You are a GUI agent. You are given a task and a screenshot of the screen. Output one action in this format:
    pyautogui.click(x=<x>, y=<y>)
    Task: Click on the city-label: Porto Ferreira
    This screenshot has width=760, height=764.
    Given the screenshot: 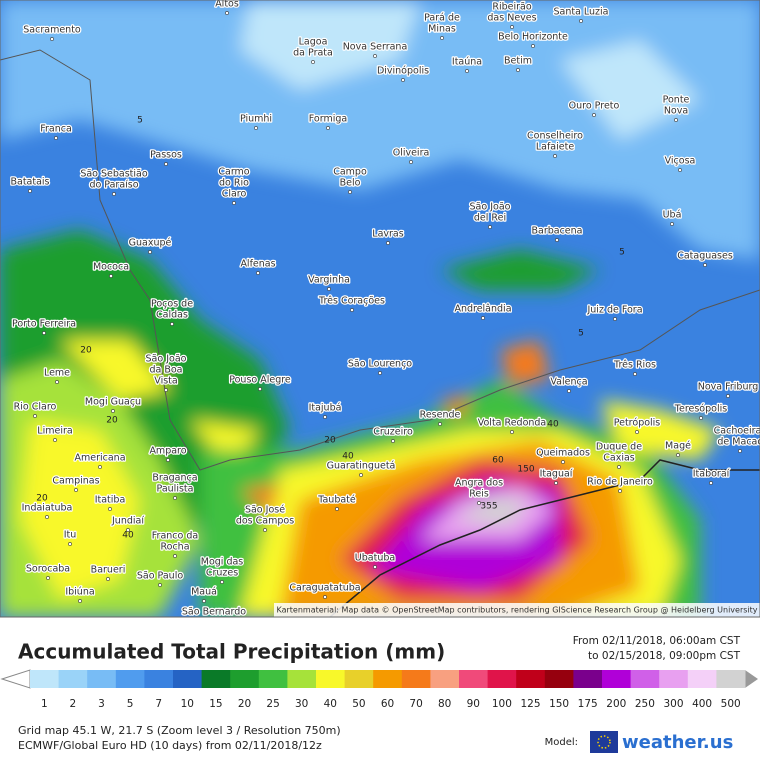 What is the action you would take?
    pyautogui.click(x=44, y=324)
    